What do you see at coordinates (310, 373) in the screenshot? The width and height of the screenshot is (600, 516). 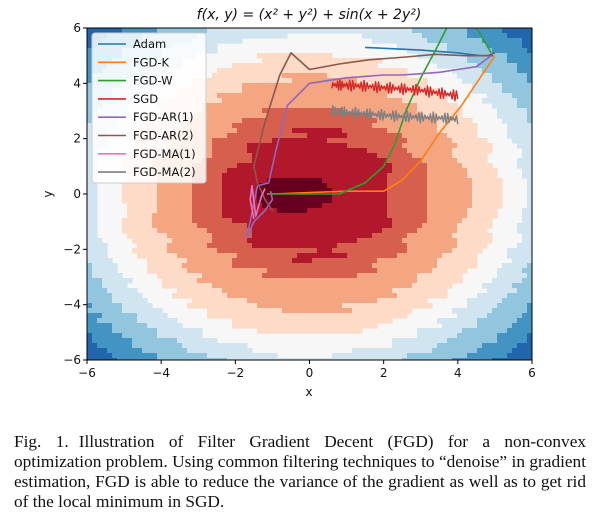 I see `x-tick-label: 0` at bounding box center [310, 373].